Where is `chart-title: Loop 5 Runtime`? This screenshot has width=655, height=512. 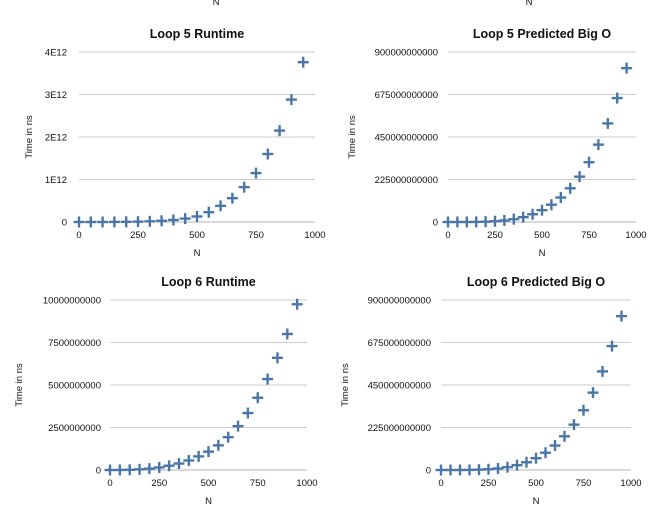 chart-title: Loop 5 Runtime is located at coordinates (197, 34).